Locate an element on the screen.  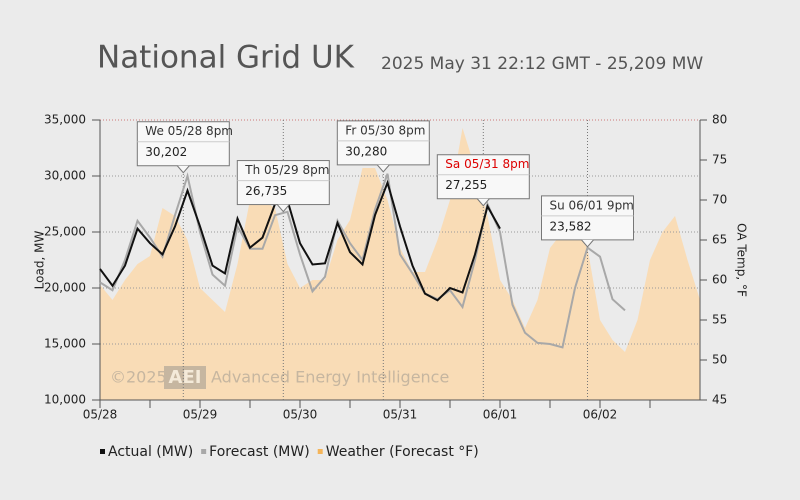
chart-subtitle: 2025 May 31 22:12 GMT - 25,209 MW is located at coordinates (542, 64).